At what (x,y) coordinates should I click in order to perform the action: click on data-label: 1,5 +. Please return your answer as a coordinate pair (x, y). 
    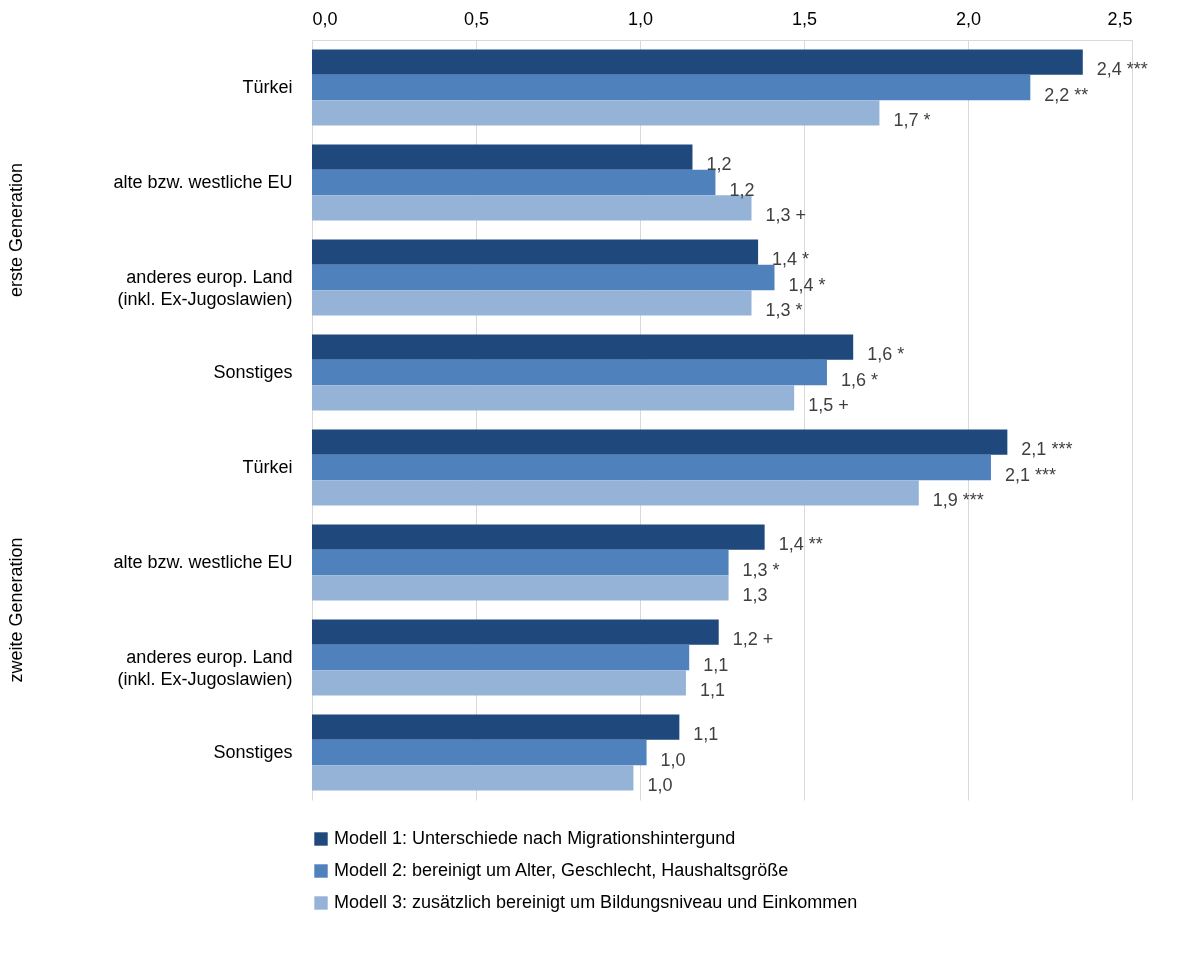
    Looking at the image, I should click on (828, 404).